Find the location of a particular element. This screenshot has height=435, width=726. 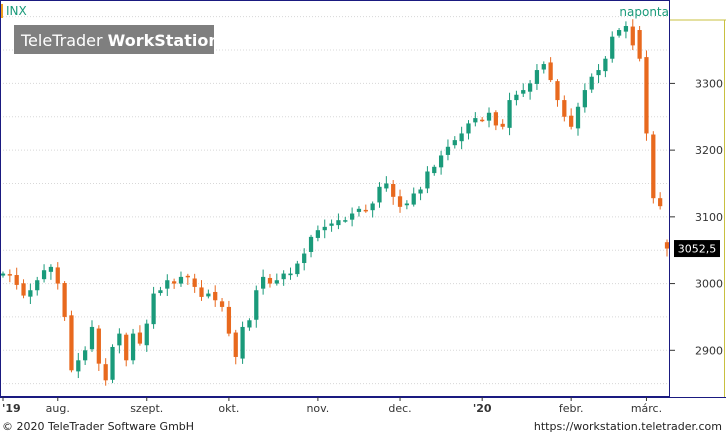

last-price-marker: 3052,5 is located at coordinates (697, 249).